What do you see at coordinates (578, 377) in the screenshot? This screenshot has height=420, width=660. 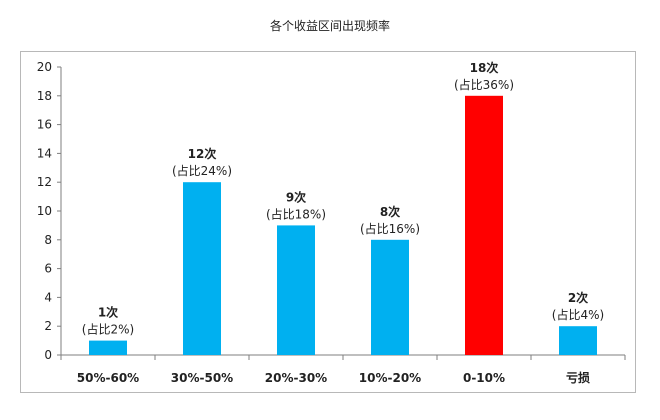 I see `x-category-label: 亏损` at bounding box center [578, 377].